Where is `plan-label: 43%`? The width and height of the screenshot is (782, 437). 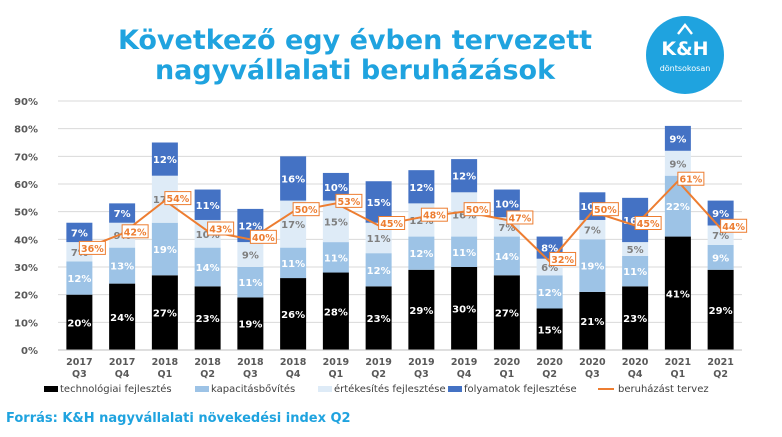
plan-label: 43% is located at coordinates (220, 230).